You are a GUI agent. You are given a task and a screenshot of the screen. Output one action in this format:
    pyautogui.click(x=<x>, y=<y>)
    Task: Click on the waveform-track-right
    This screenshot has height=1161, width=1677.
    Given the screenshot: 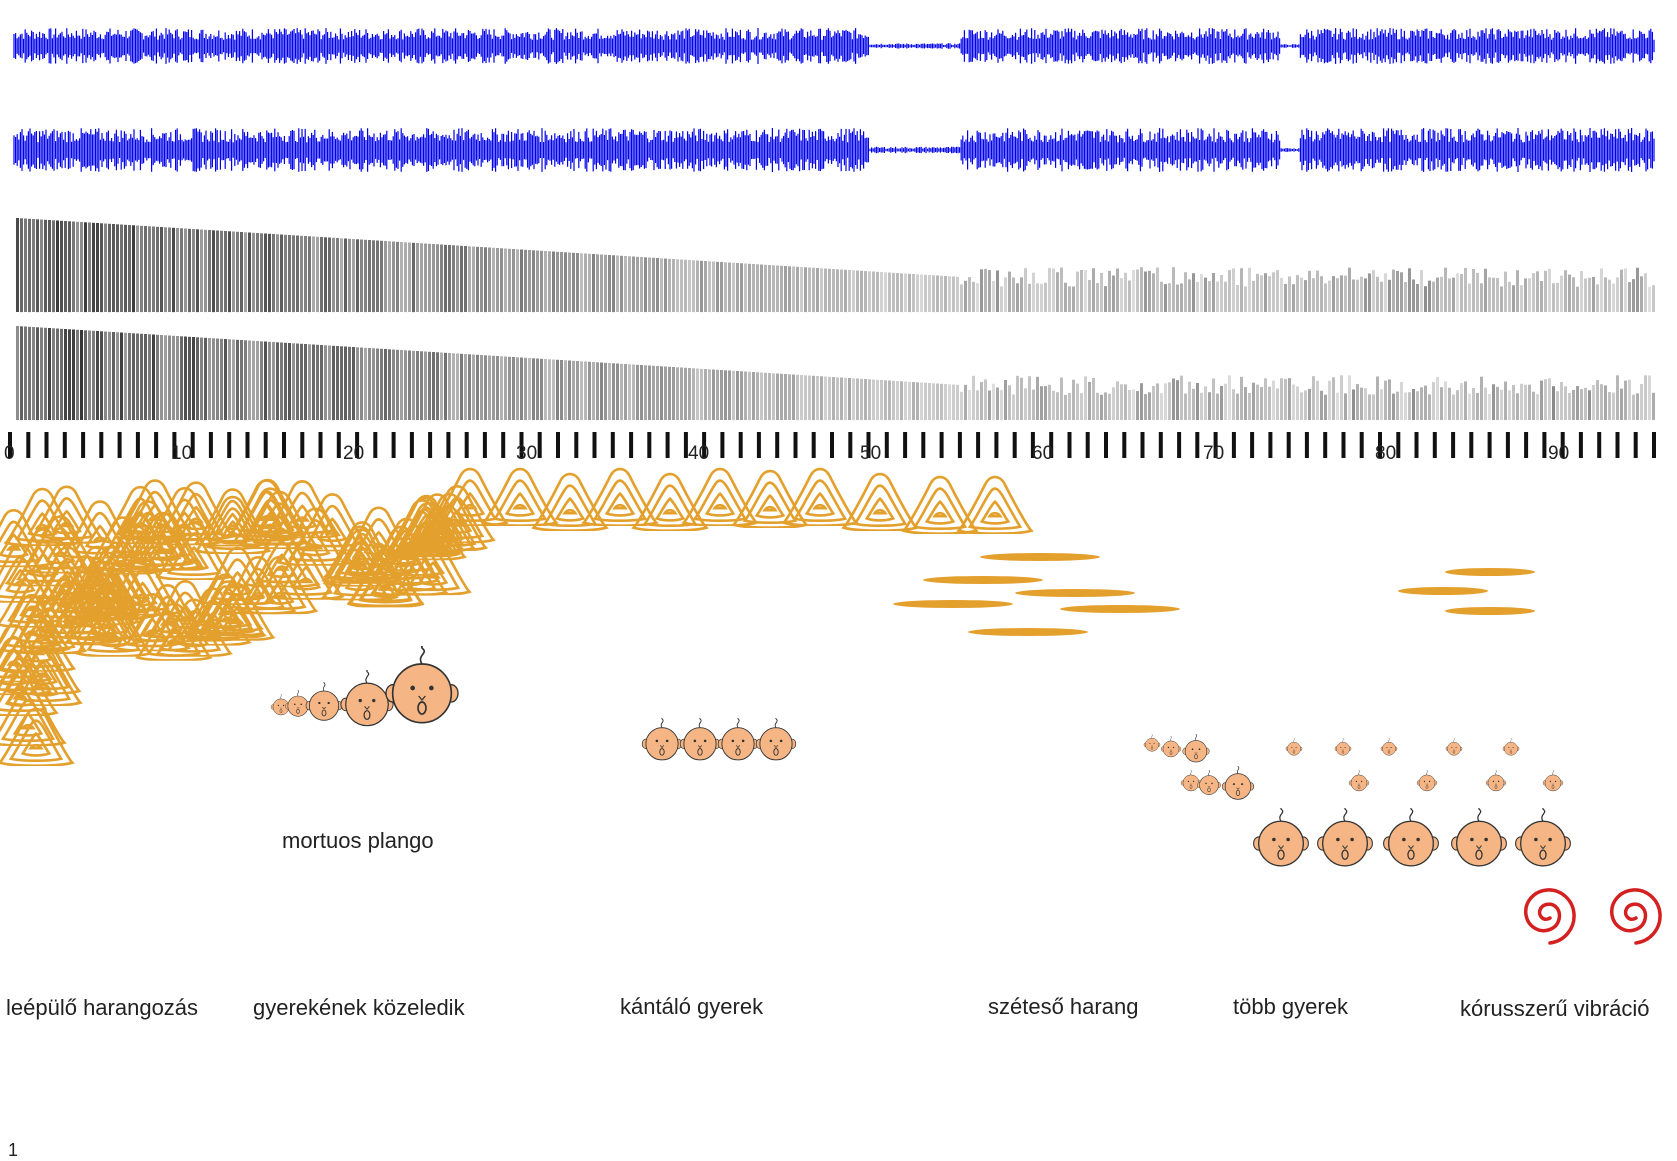 What is the action you would take?
    pyautogui.click(x=834, y=142)
    